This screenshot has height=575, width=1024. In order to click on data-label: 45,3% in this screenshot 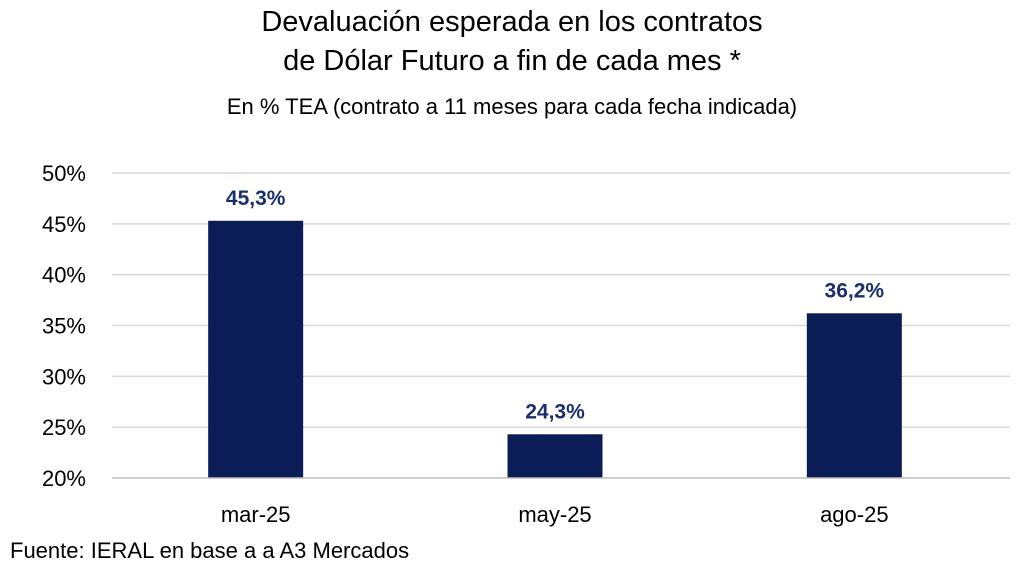, I will do `click(256, 198)`.